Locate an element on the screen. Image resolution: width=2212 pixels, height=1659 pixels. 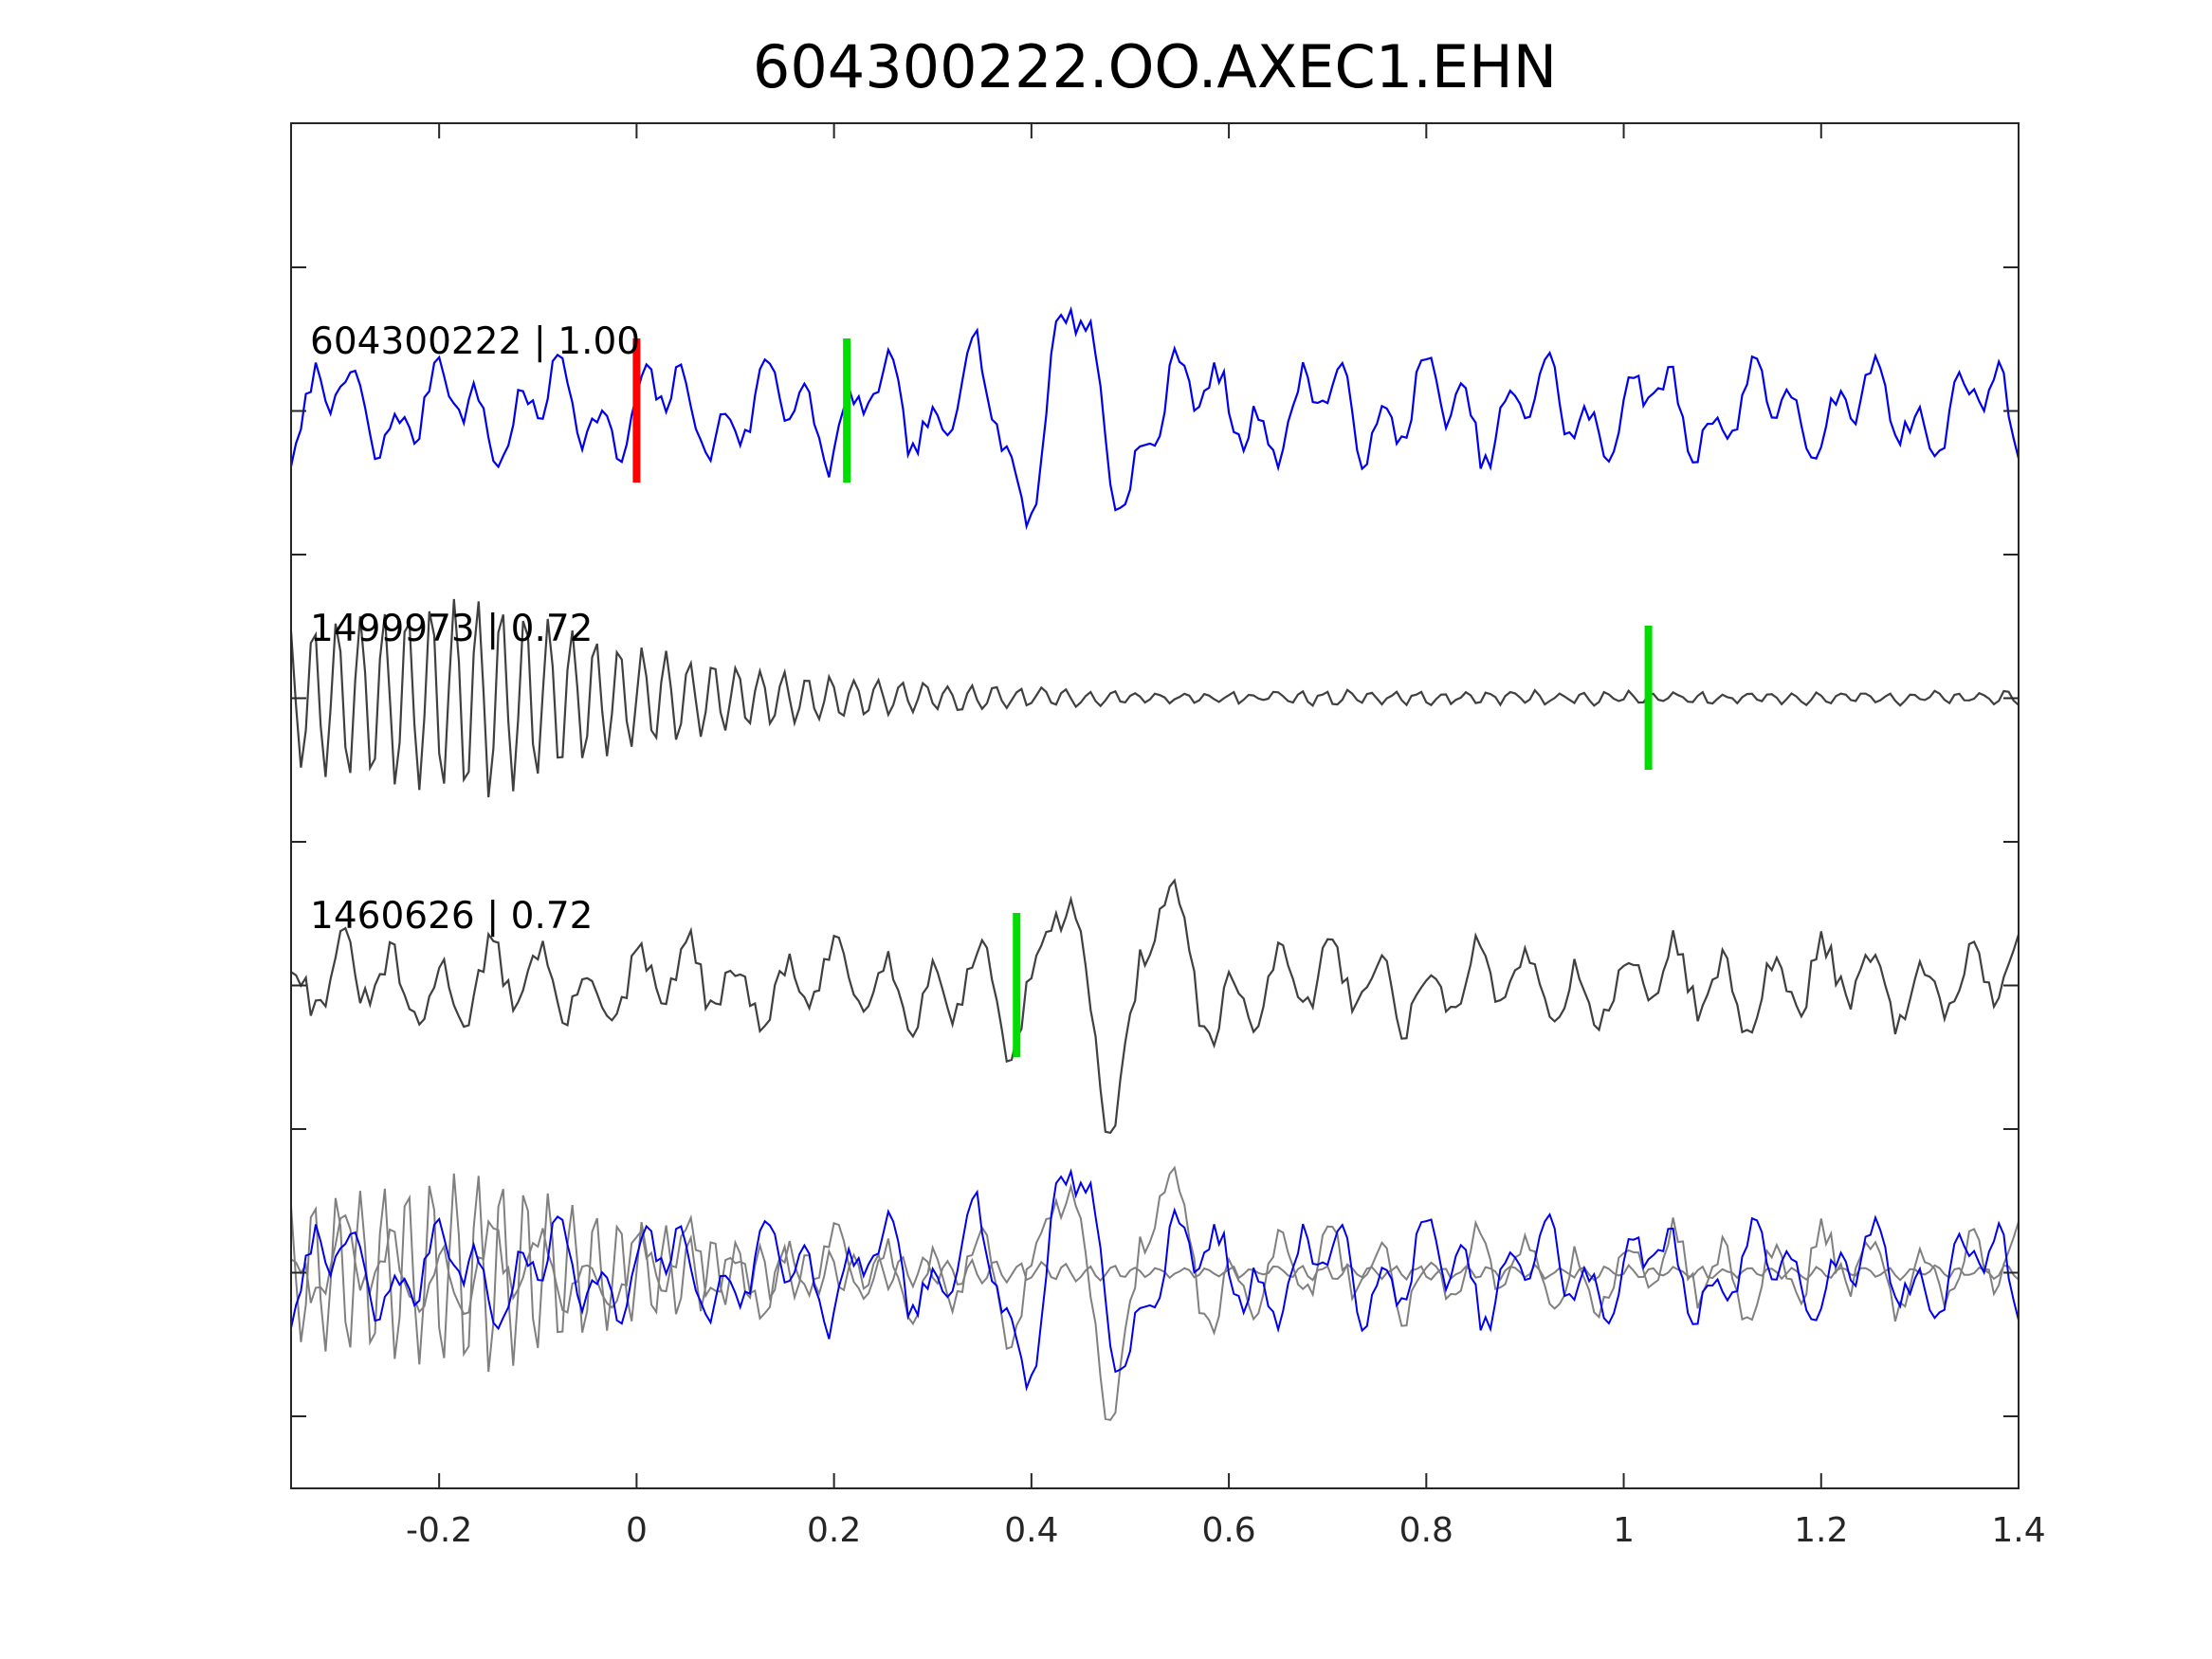
x-tick-label-0: -0.2 is located at coordinates (439, 1530).